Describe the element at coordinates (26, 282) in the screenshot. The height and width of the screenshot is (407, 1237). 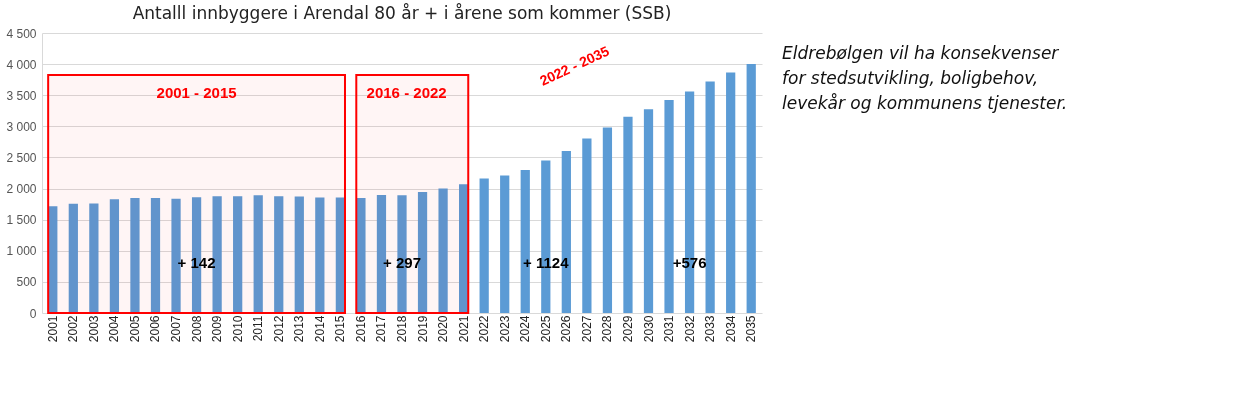
I see `y-tick-label: 500` at that location.